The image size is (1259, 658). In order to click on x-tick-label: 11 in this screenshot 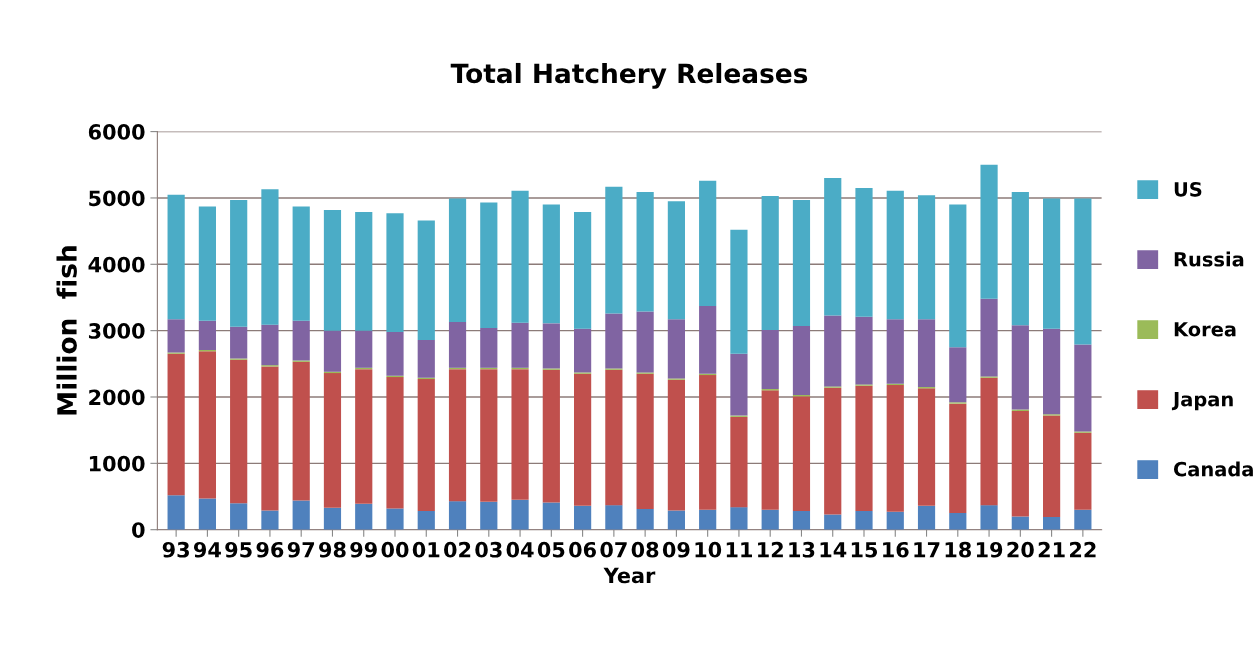, I will do `click(739, 550)`.